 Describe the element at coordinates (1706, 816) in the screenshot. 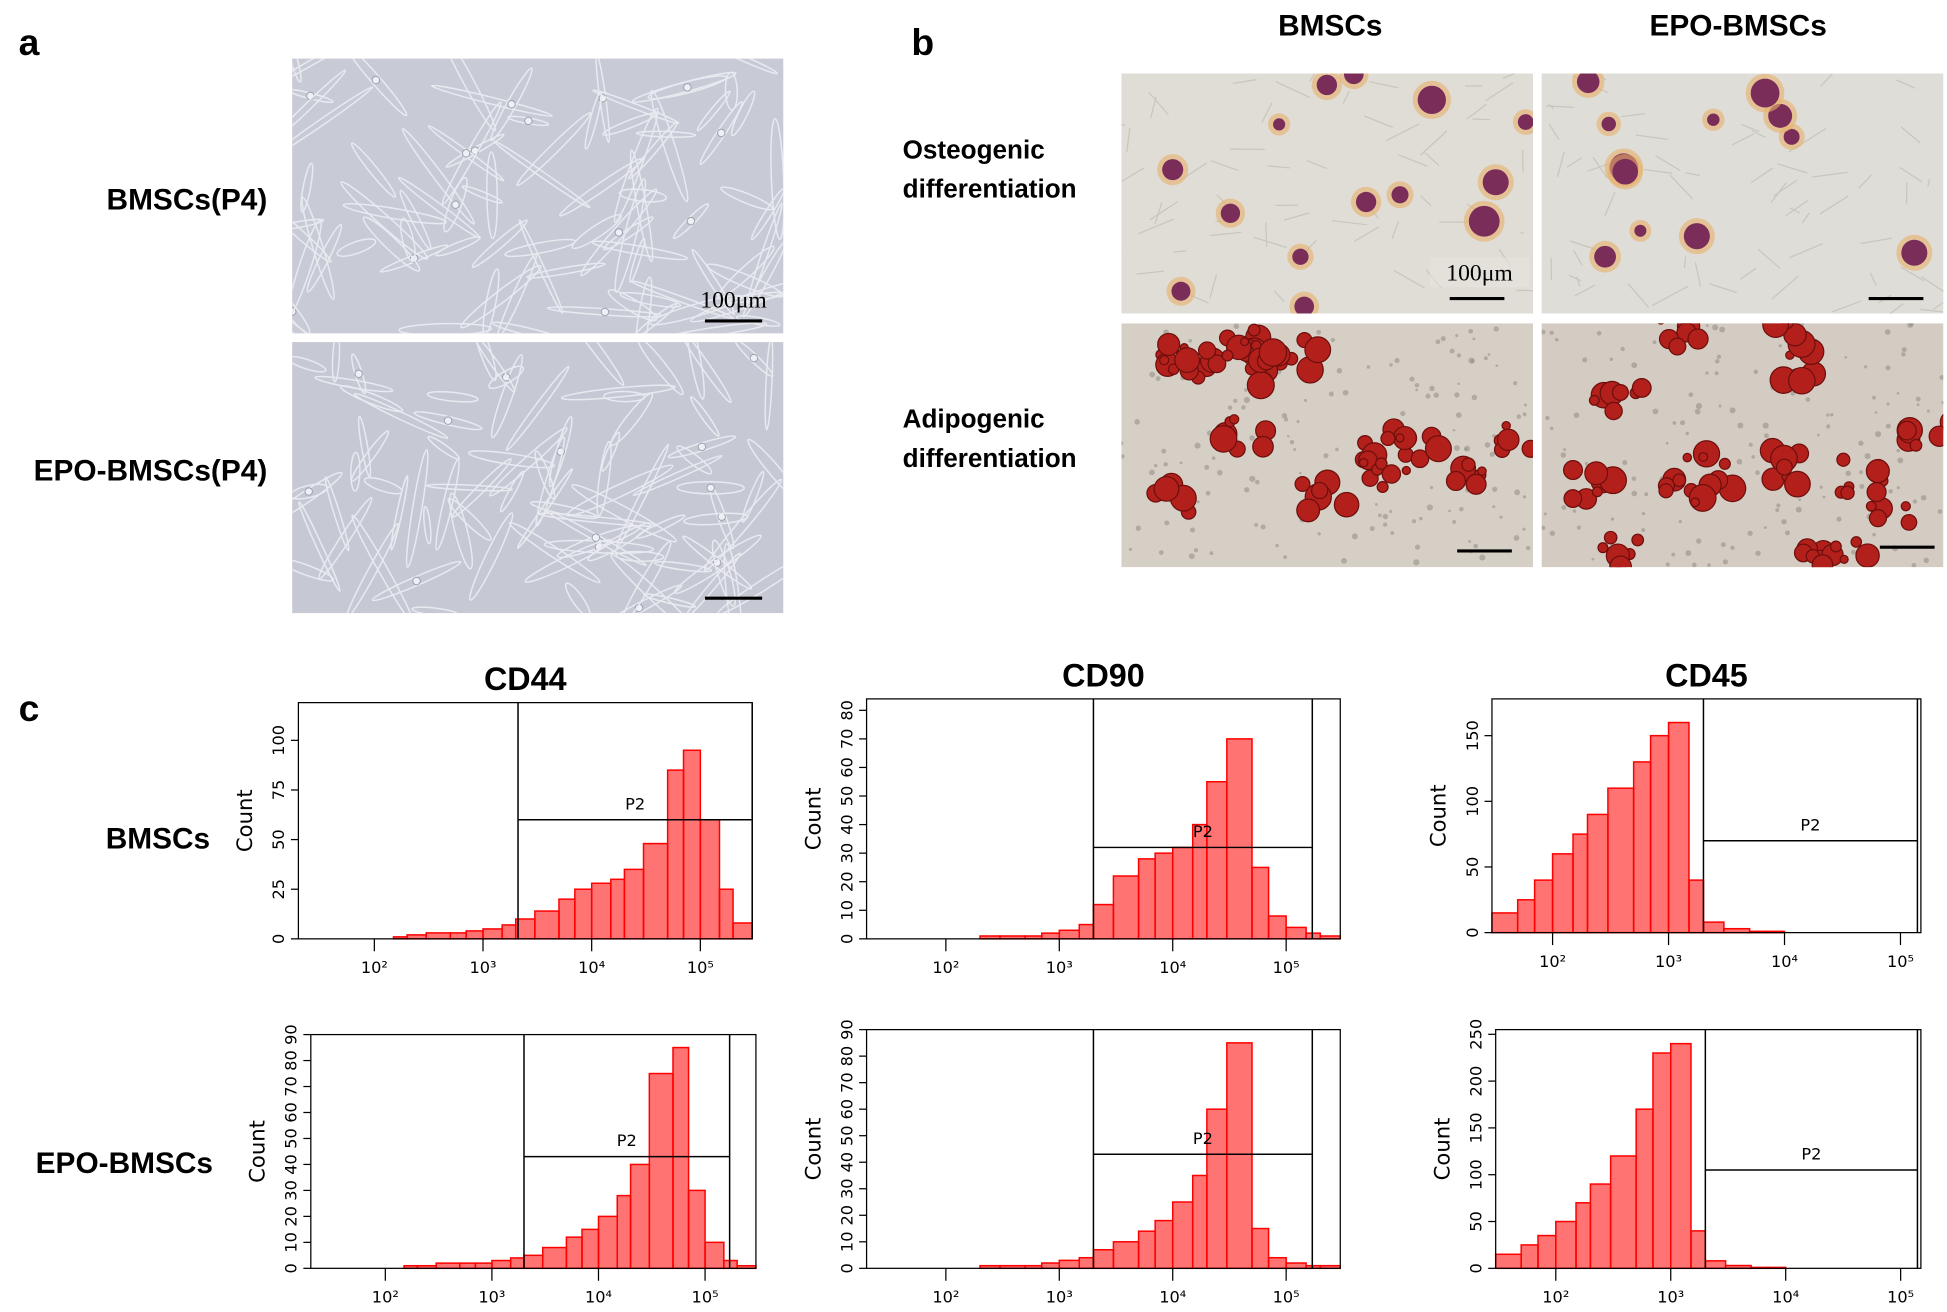

I see `plot-frame` at that location.